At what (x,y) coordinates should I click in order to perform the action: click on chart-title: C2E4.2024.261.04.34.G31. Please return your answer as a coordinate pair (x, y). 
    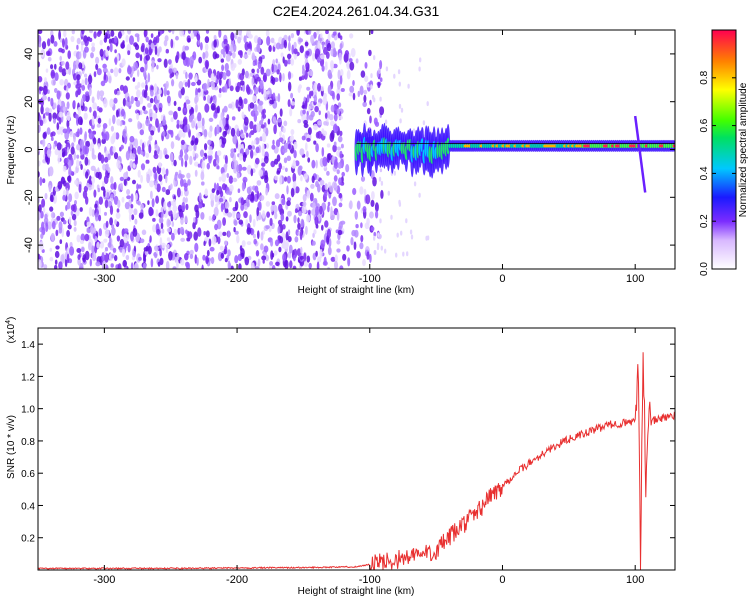
    Looking at the image, I should click on (356, 11).